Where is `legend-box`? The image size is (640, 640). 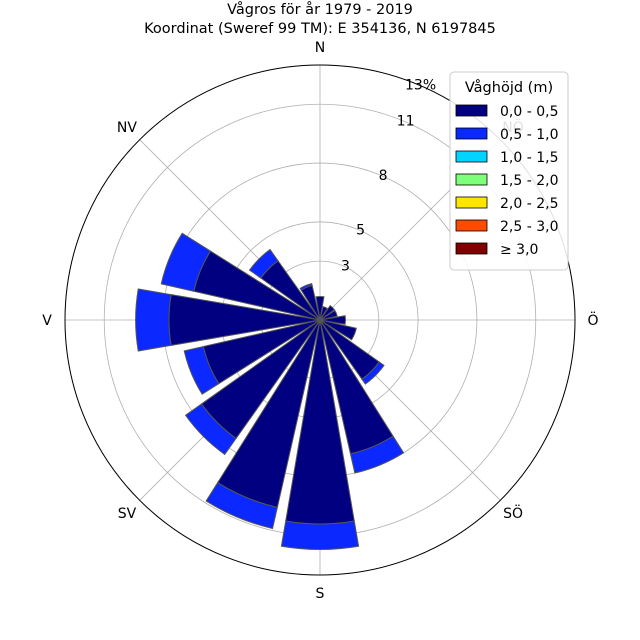
legend-box is located at coordinates (509, 171).